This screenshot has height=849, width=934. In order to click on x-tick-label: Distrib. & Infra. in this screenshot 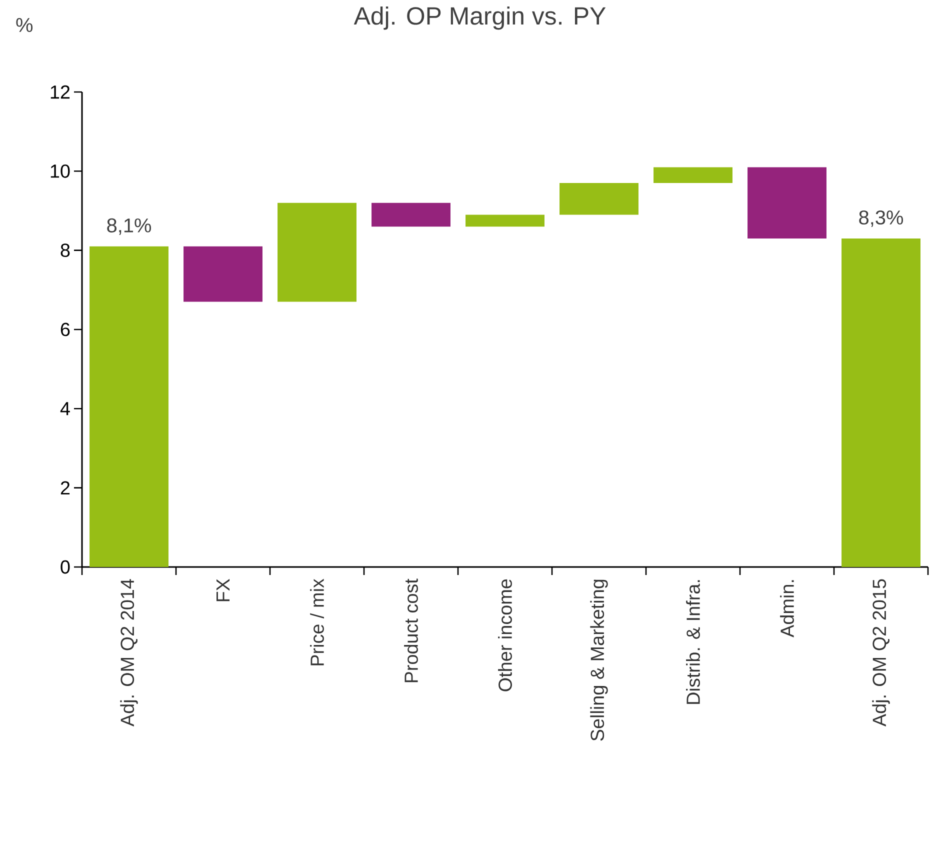, I will do `click(693, 642)`.